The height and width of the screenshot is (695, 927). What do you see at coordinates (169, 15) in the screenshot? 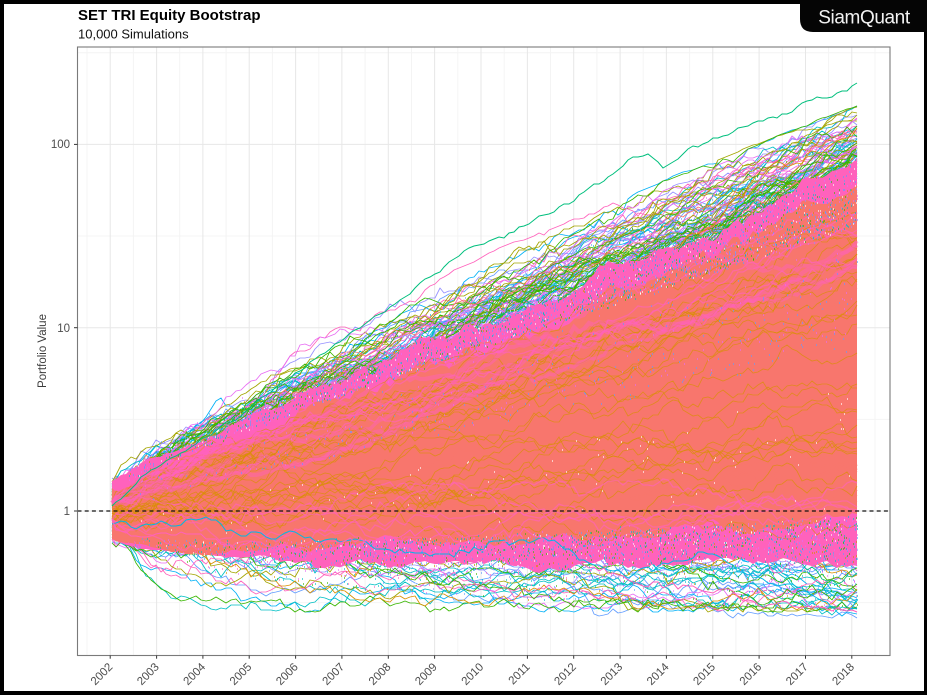
I see `svg-text: SET TRI Equity Bootstrap` at bounding box center [169, 15].